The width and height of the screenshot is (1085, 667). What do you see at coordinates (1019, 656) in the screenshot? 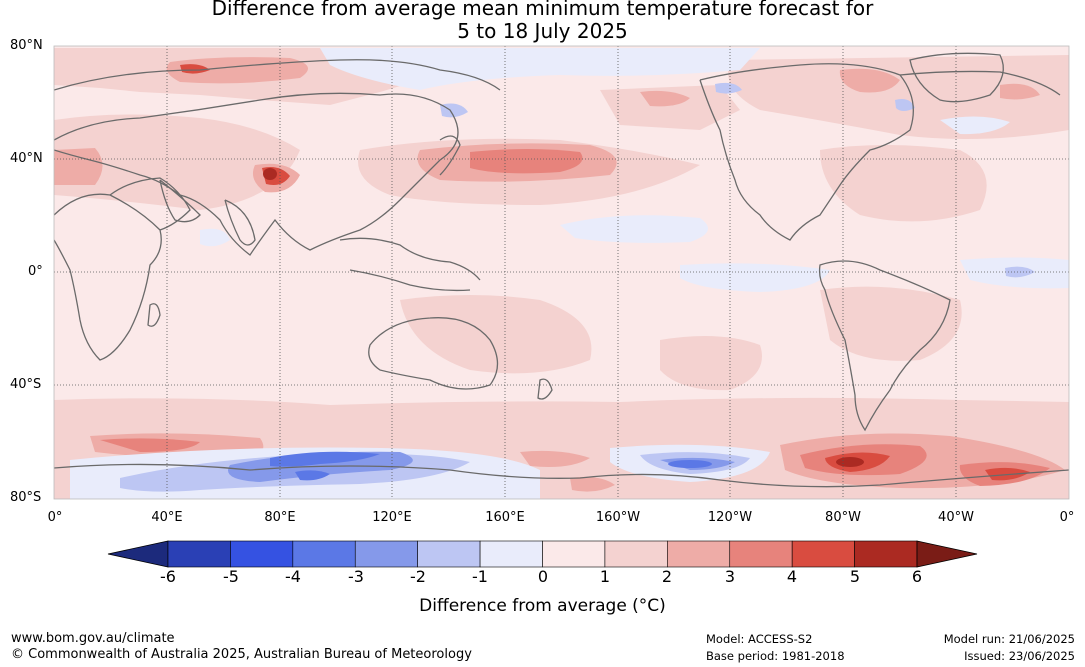
I see `footer-issued: Issued: 23/06/2025` at bounding box center [1019, 656].